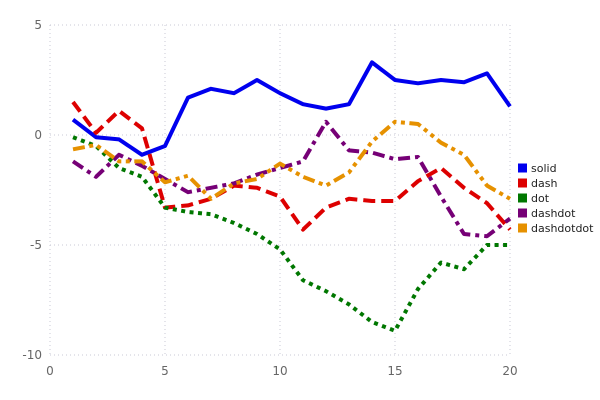  What do you see at coordinates (509, 371) in the screenshot?
I see `x-tick-label: 20` at bounding box center [509, 371].